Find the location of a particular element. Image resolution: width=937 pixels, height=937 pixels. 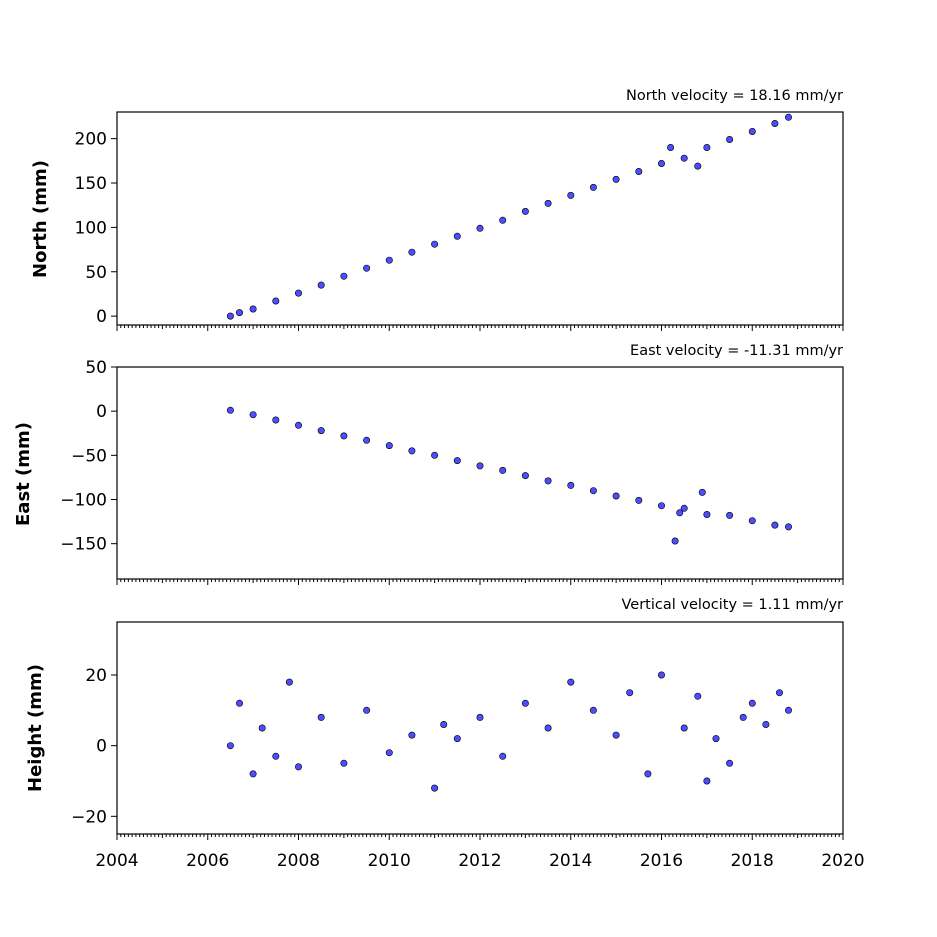

north-yticks: 0 50 100 150 200 is located at coordinates (96, 228).